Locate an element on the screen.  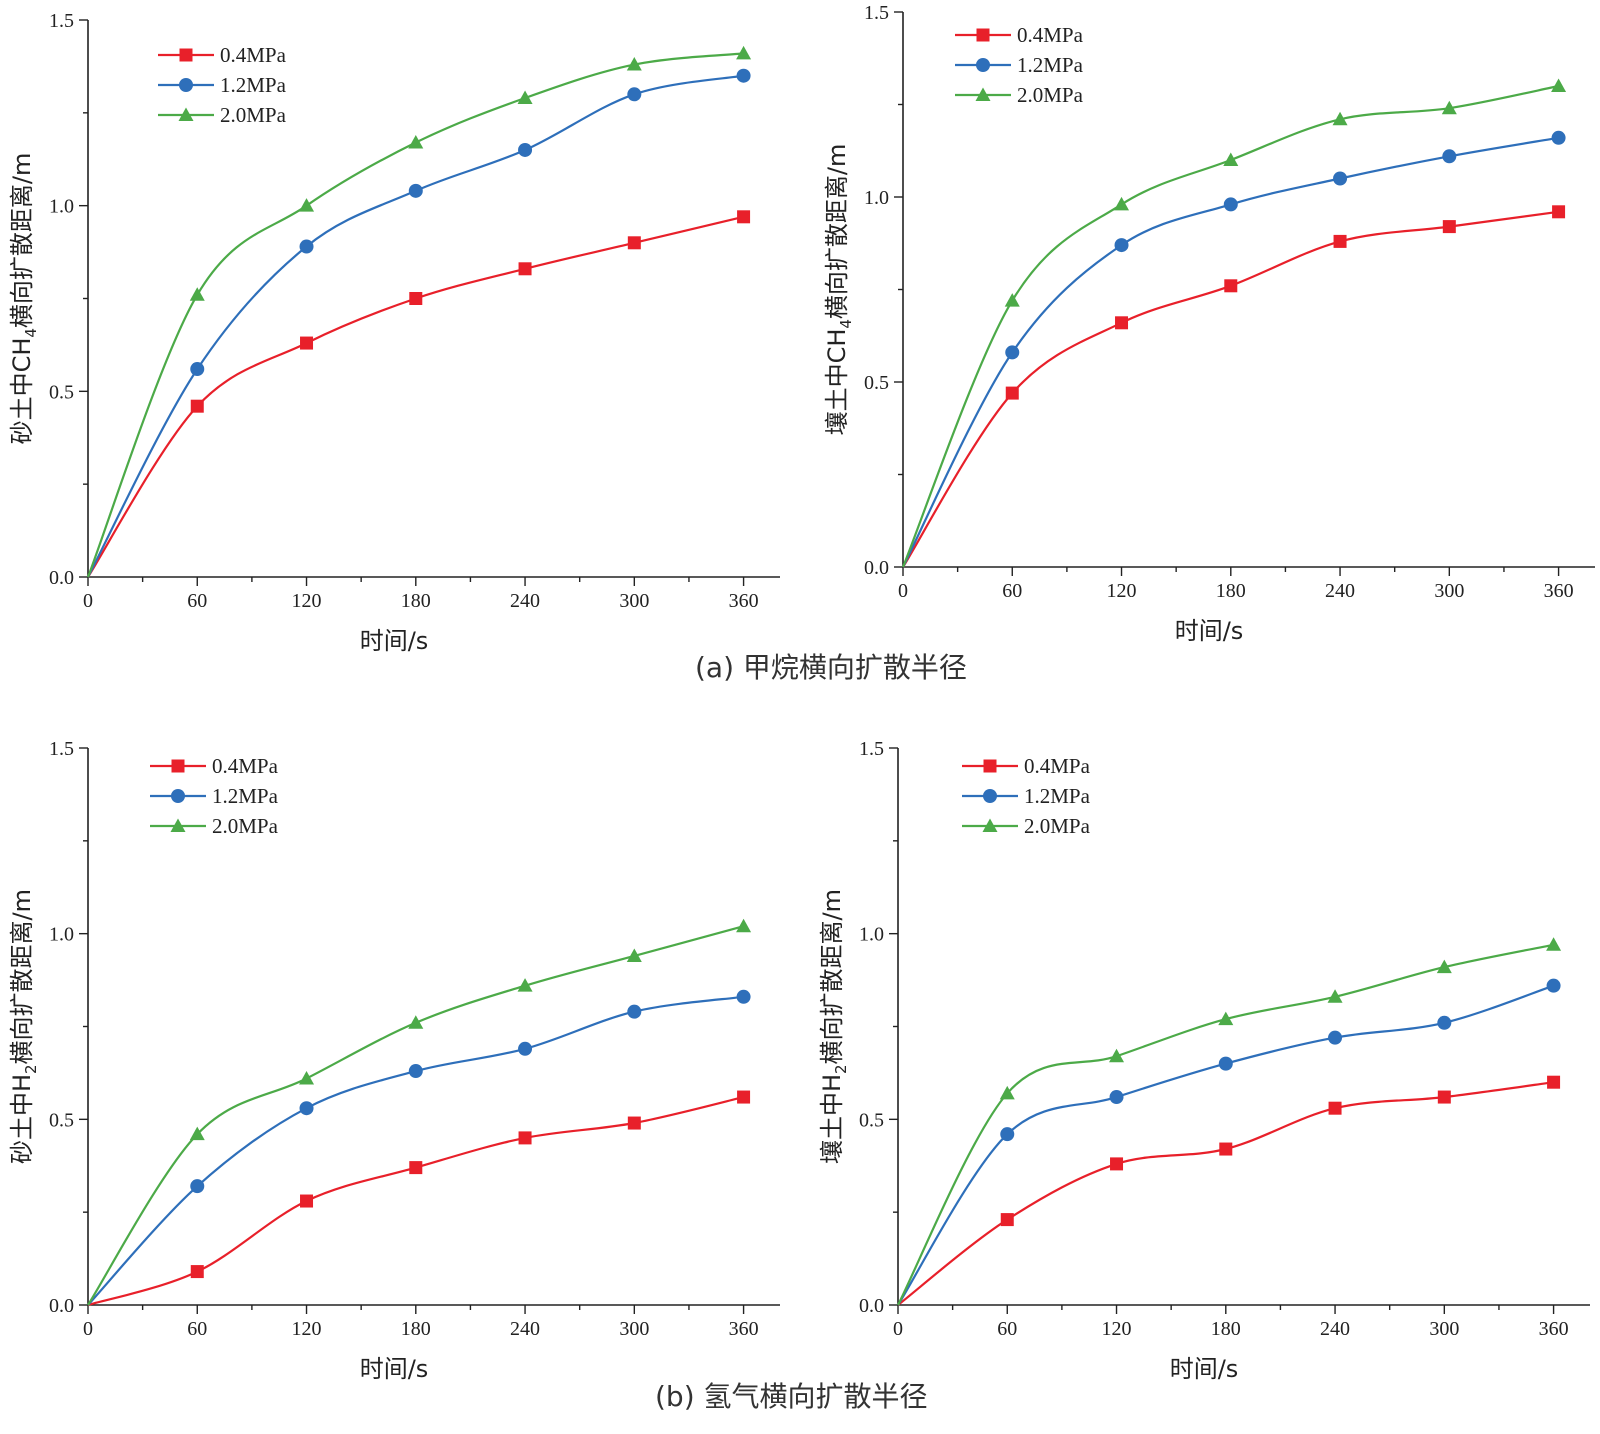
x-tick-label: 180 is located at coordinates (416, 601).